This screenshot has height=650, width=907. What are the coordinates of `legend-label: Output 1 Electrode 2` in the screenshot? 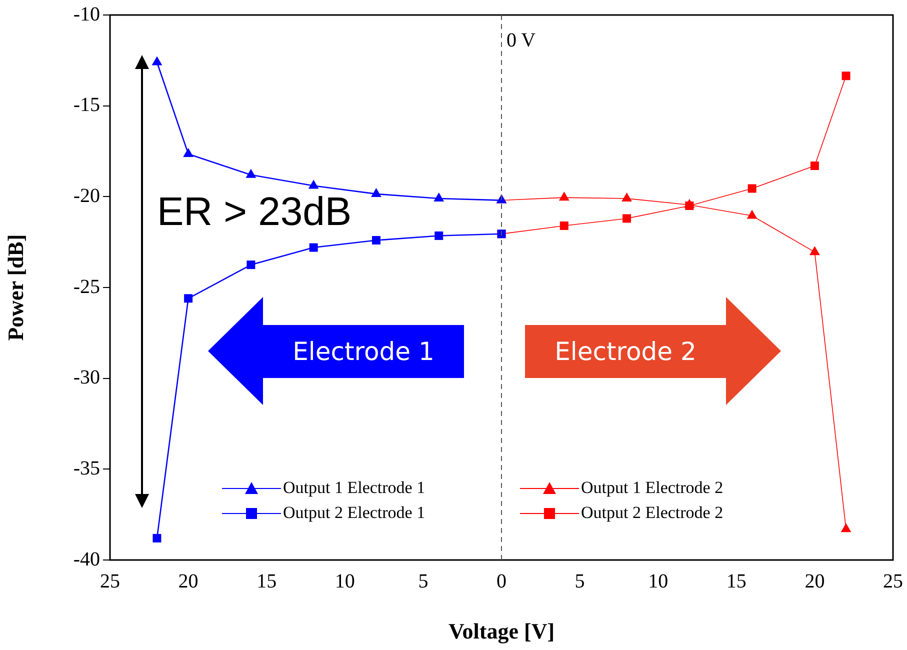 It's located at (652, 488).